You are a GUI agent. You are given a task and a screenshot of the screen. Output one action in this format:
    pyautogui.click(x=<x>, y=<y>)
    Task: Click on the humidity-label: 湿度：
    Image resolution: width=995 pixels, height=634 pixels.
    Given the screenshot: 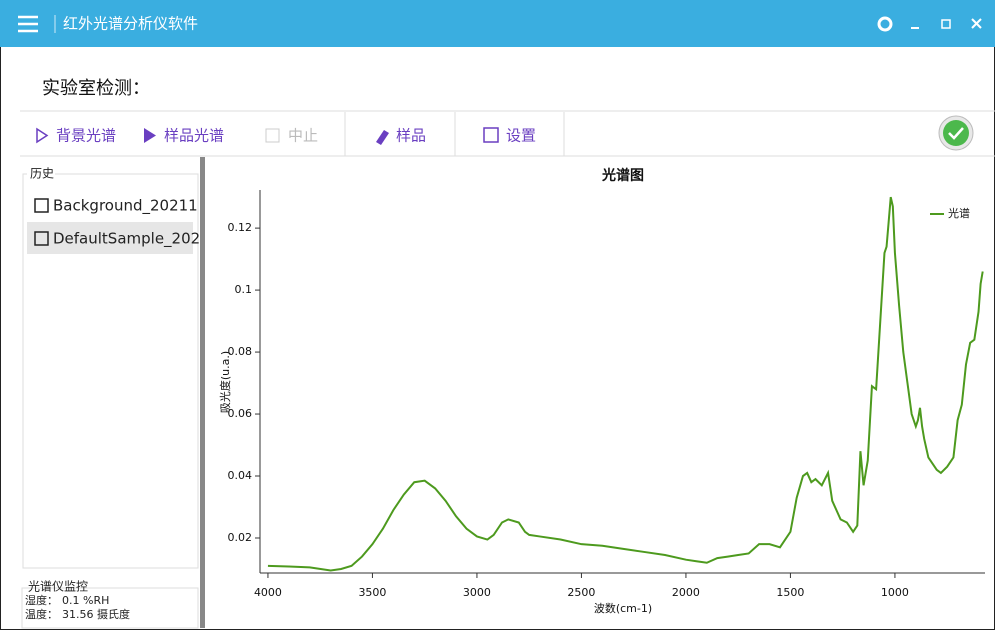 What is the action you would take?
    pyautogui.click(x=41, y=600)
    